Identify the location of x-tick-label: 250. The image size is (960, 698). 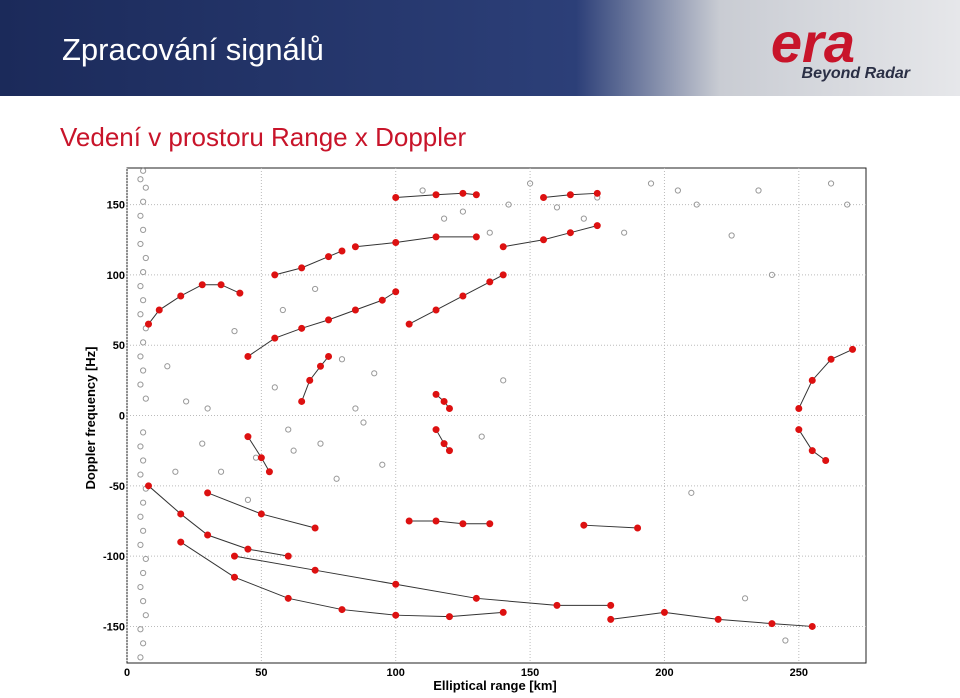
(799, 673).